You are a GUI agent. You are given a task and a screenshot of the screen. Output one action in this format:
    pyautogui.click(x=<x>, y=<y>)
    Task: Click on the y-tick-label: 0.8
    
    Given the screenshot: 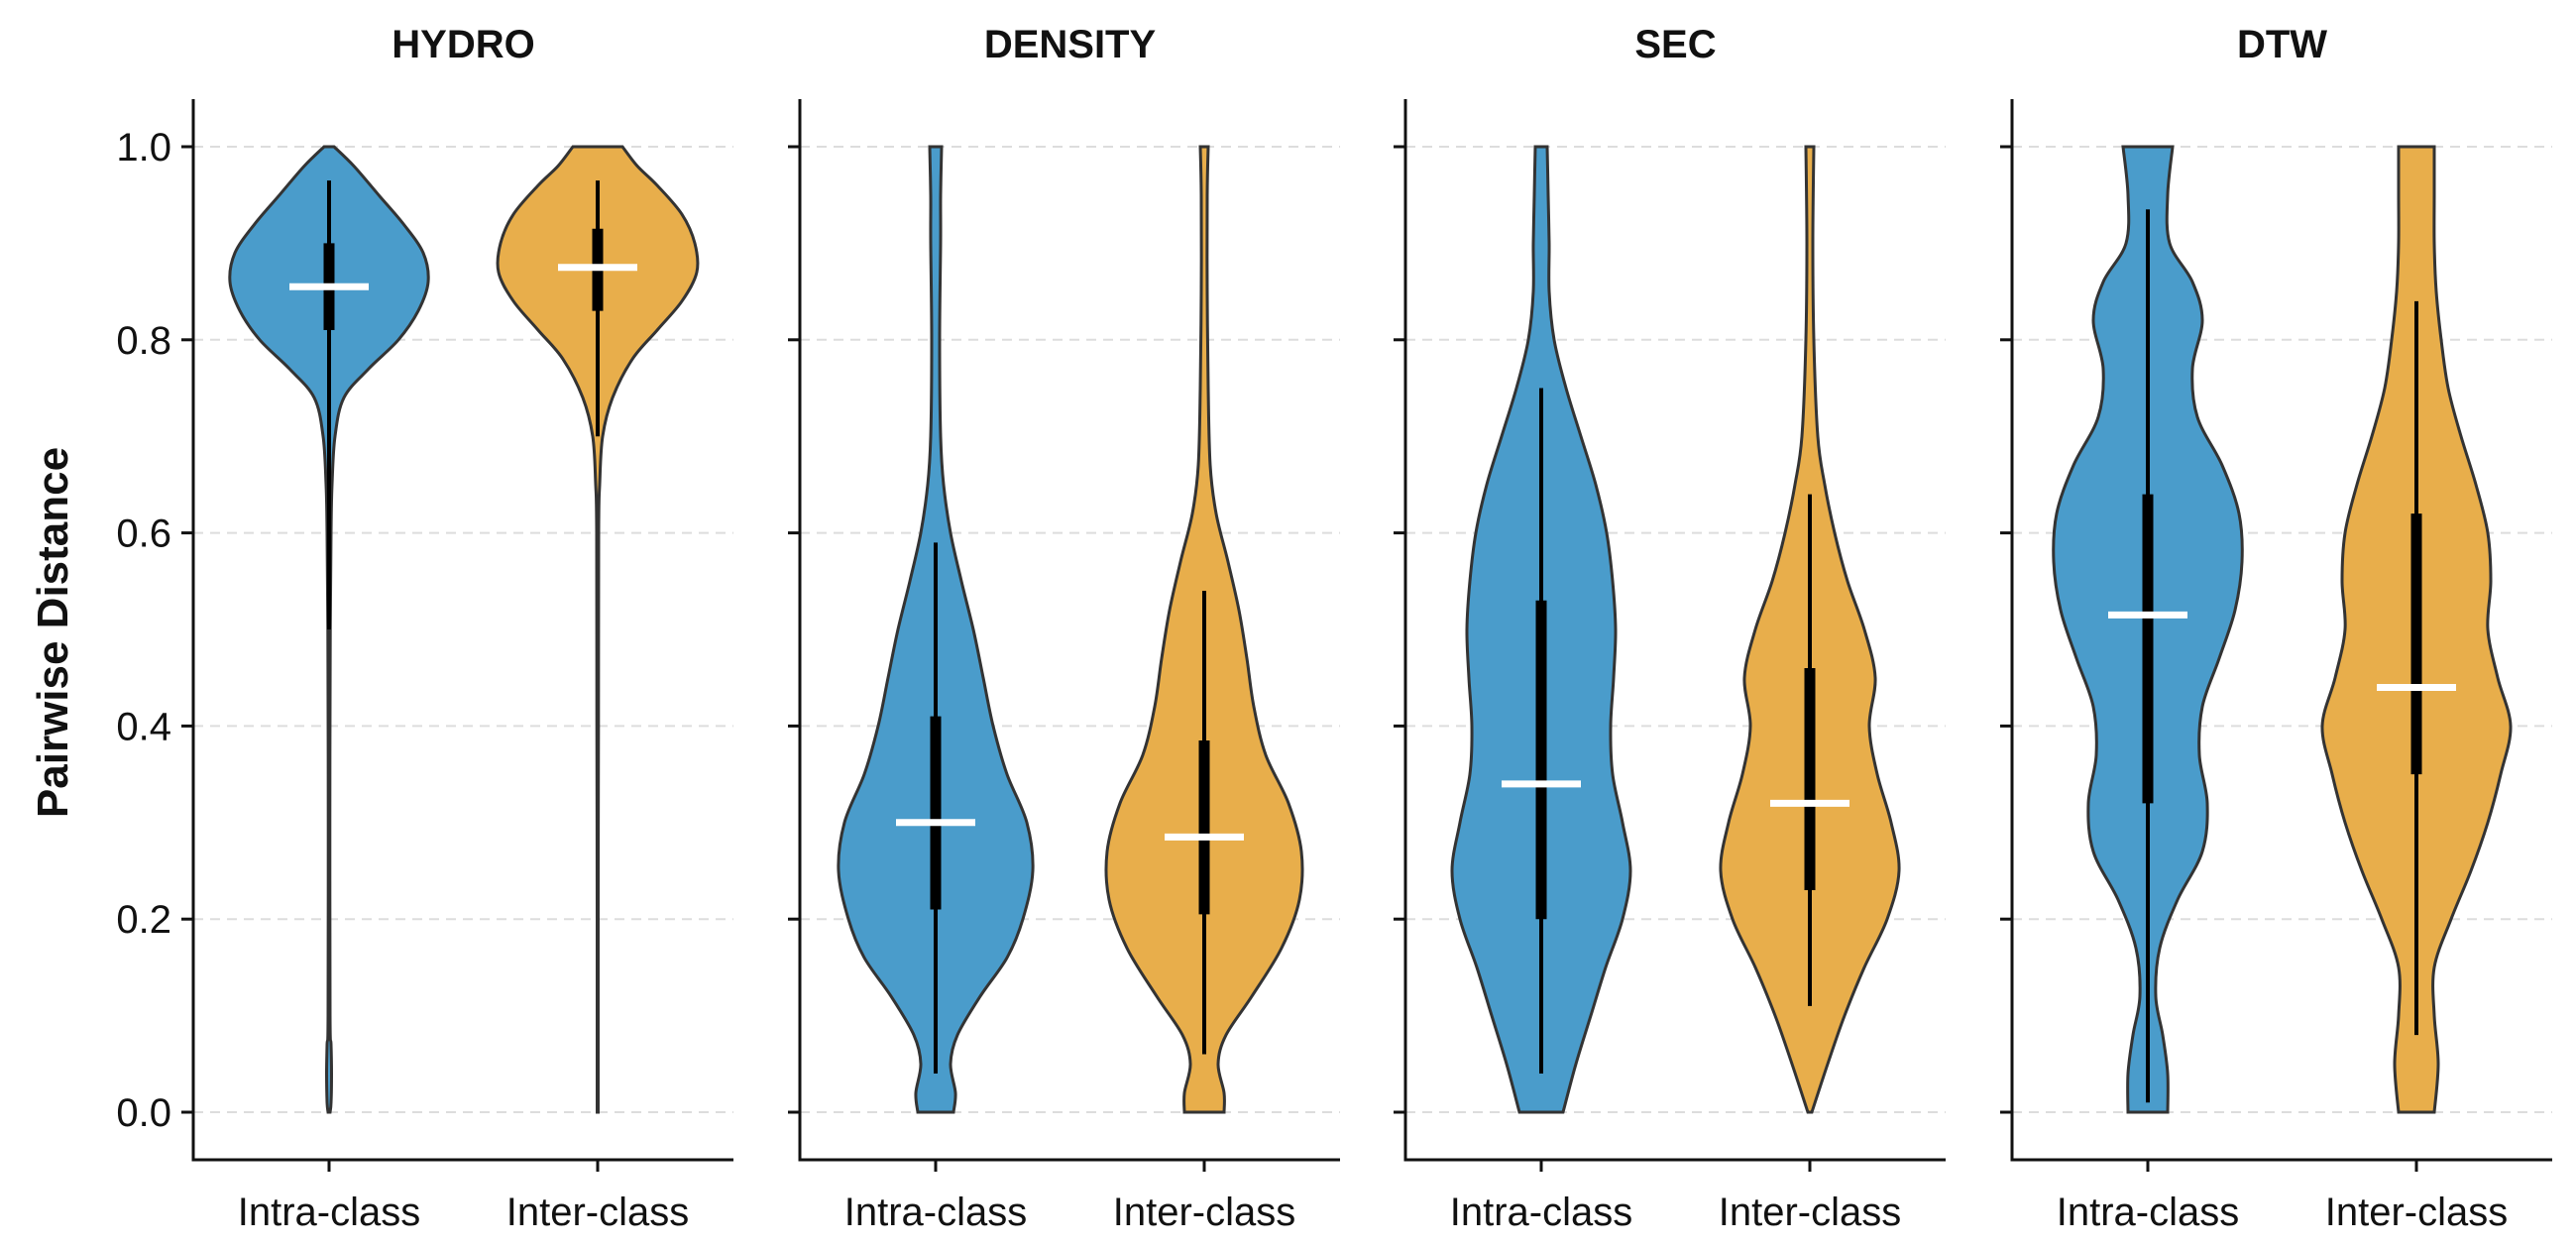 What is the action you would take?
    pyautogui.click(x=143, y=341)
    